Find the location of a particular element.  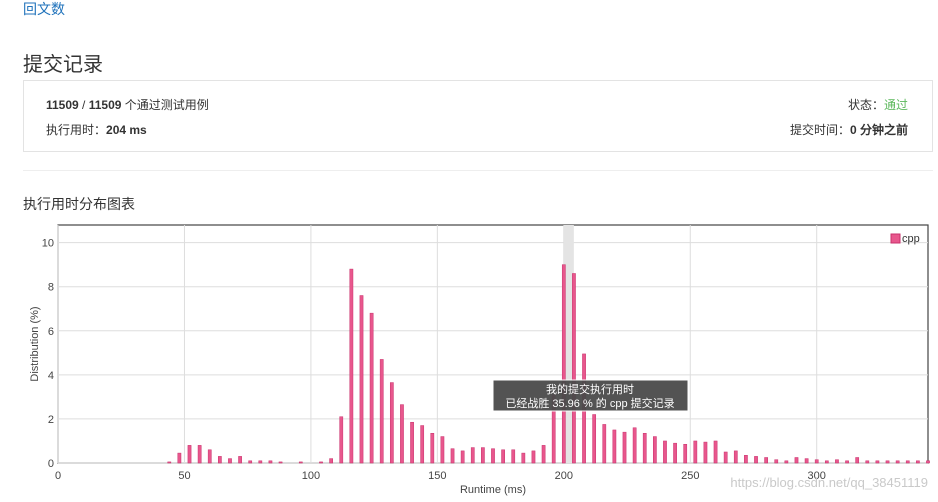

runtime-value: 204 ms is located at coordinates (126, 130).